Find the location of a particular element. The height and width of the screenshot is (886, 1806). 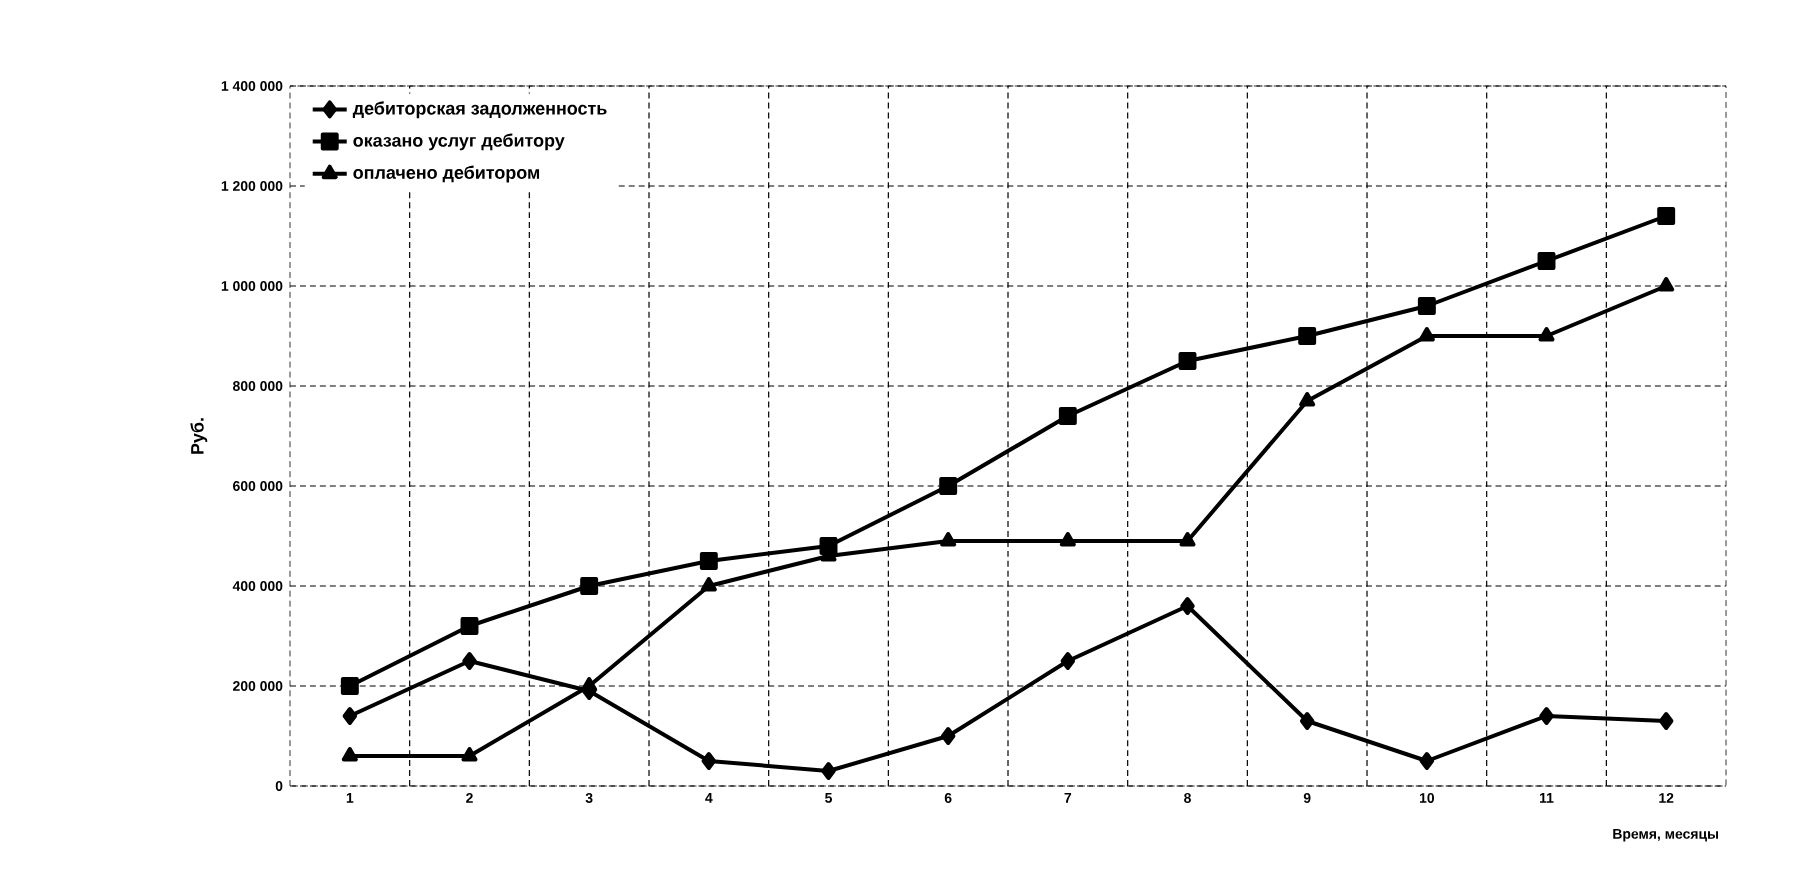

legend-label: дебиторская задолженность is located at coordinates (479, 110).